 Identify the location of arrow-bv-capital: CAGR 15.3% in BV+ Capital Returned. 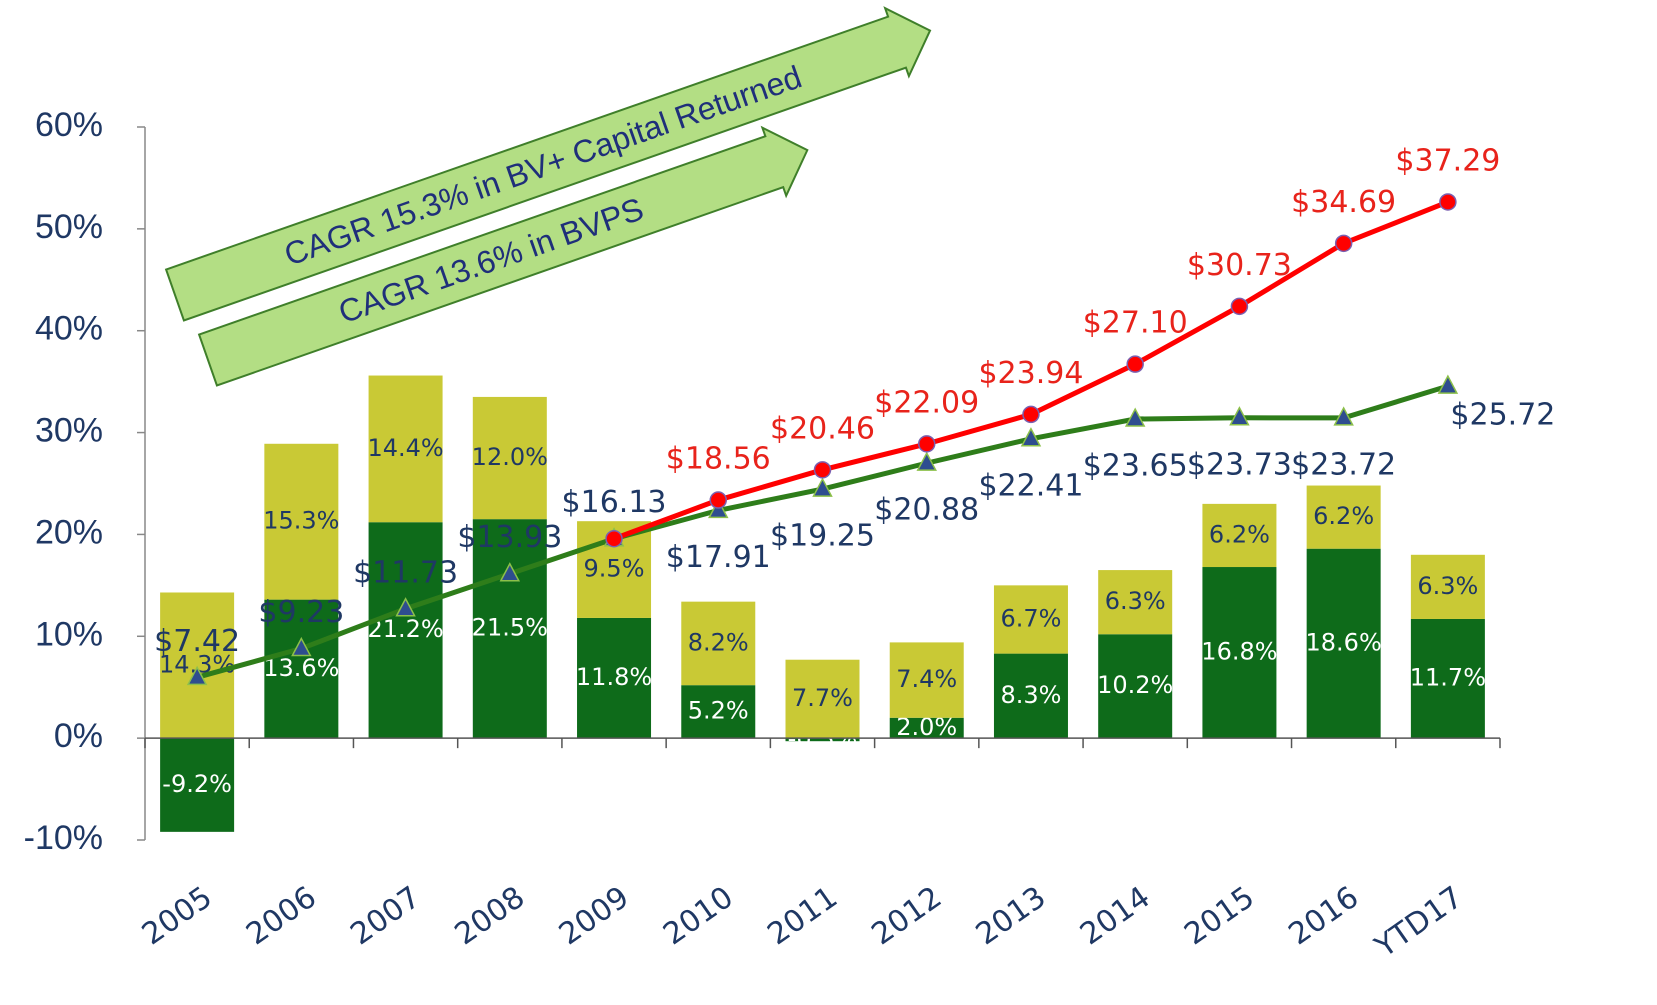
(548, 164).